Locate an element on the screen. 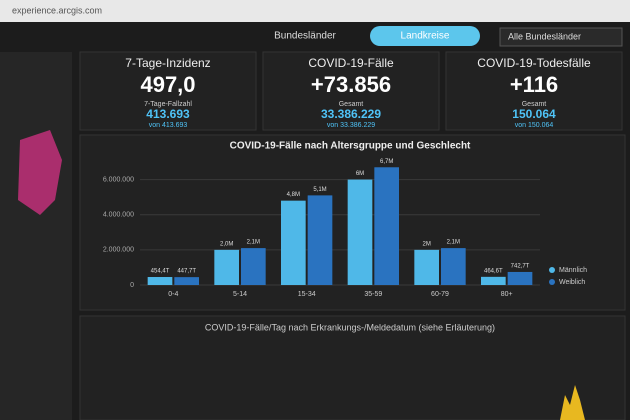 The height and width of the screenshot is (420, 630). kpi-title: 7-Tage-Inzidenz is located at coordinates (167, 63).